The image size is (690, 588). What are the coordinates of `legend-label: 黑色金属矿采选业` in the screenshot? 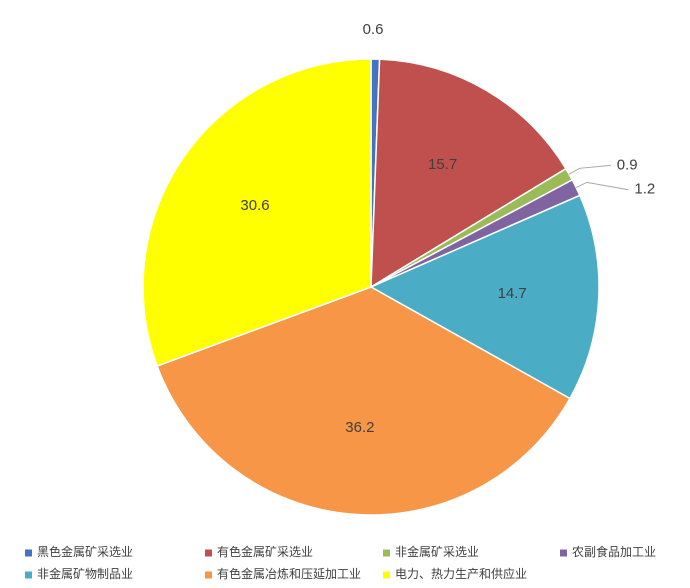 It's located at (85, 551).